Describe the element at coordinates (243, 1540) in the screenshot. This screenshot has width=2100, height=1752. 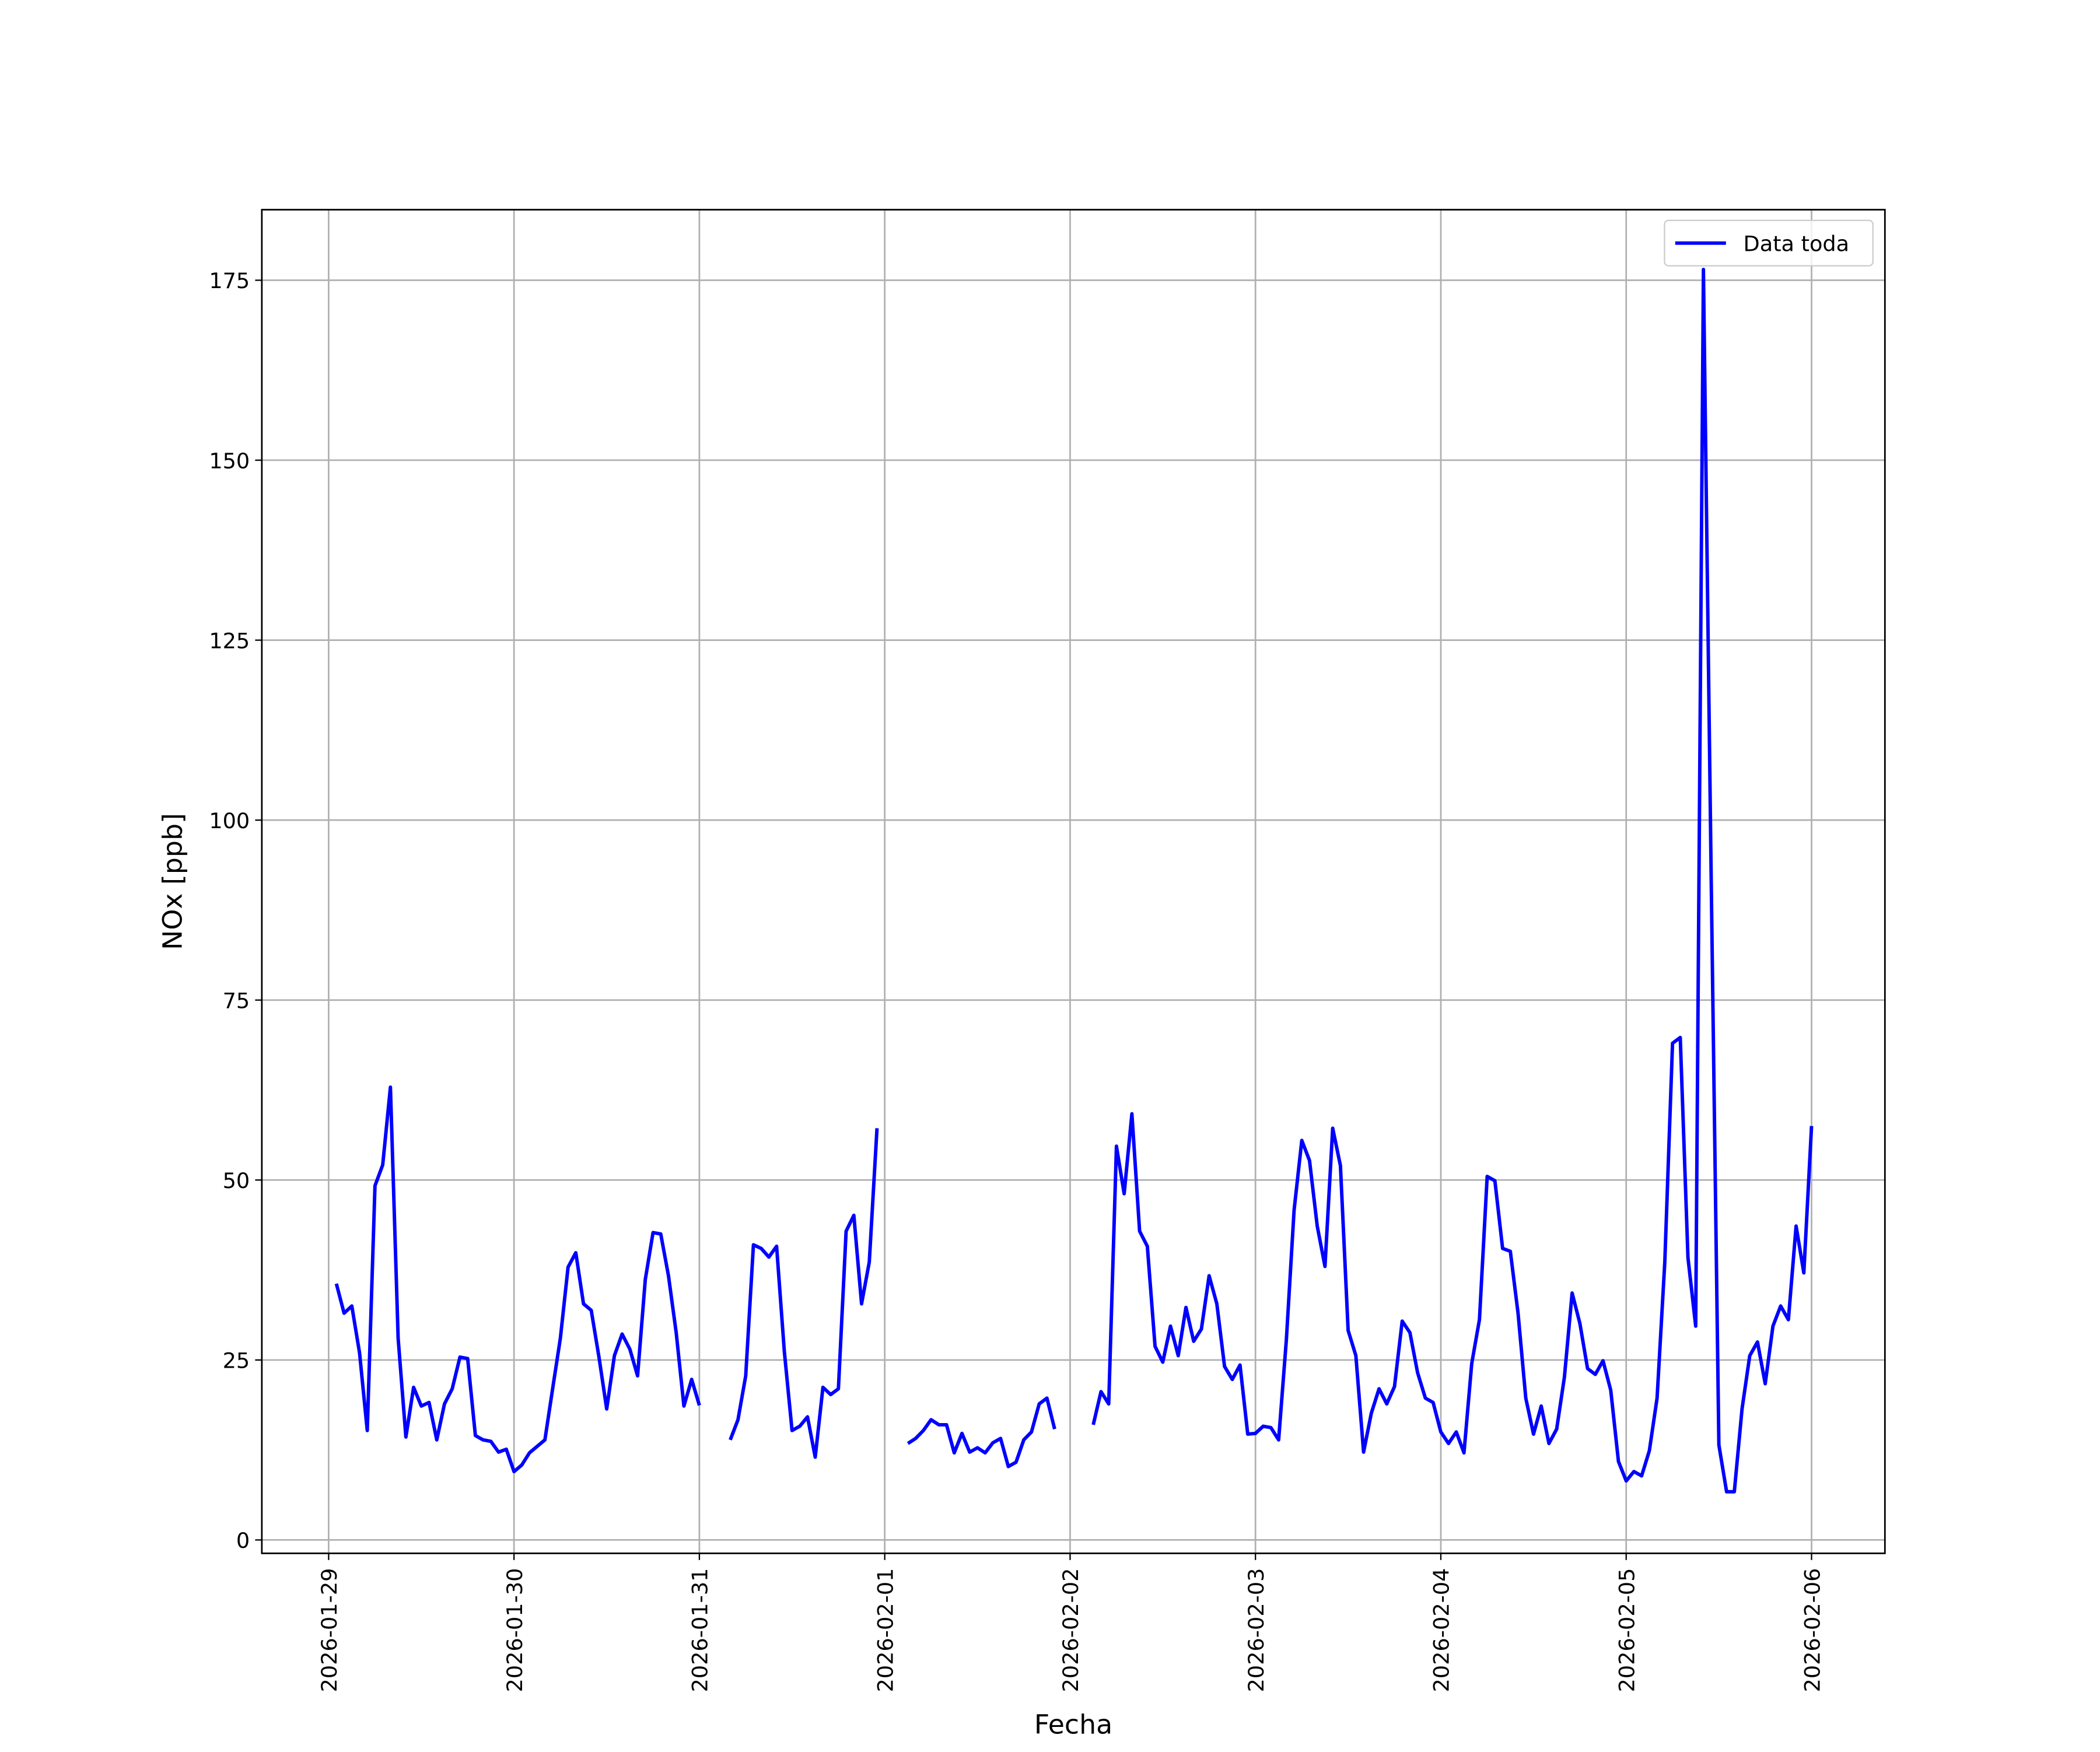
I see `y-tick-label: 0` at that location.